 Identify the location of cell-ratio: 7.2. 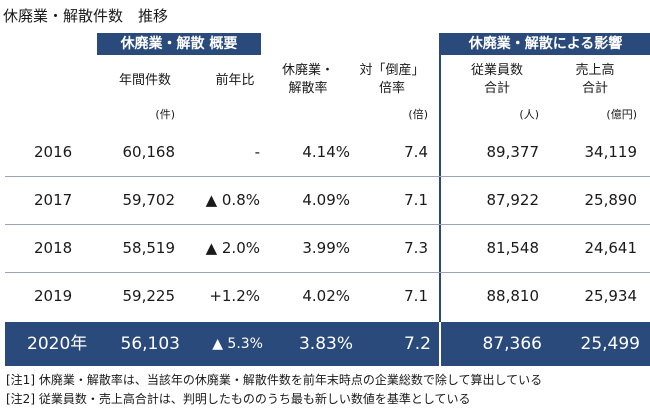
(417, 344).